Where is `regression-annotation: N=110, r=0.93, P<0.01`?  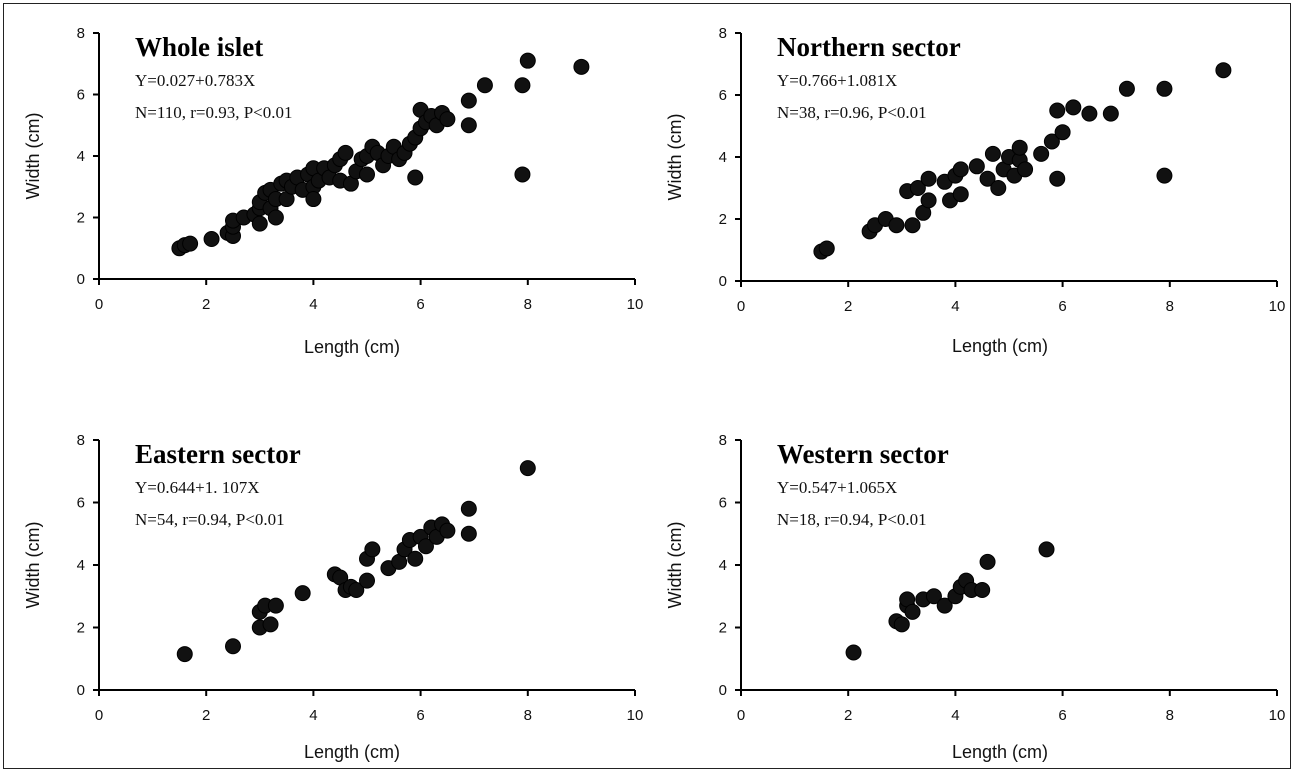
regression-annotation: N=110, r=0.93, P<0.01 is located at coordinates (214, 112).